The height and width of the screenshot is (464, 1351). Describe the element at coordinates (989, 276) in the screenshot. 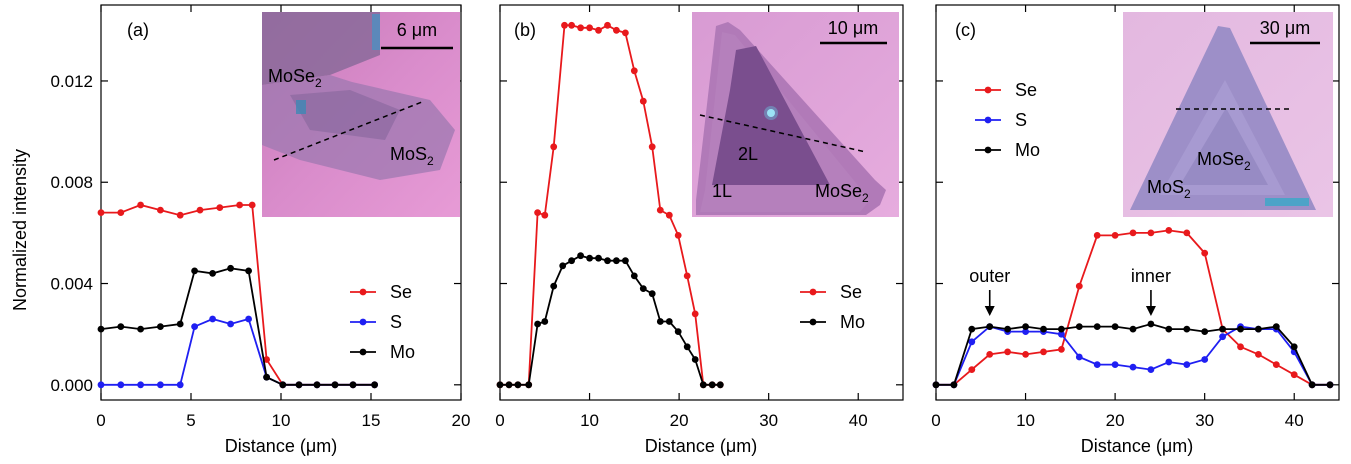

I see `annotation-label: outer` at that location.